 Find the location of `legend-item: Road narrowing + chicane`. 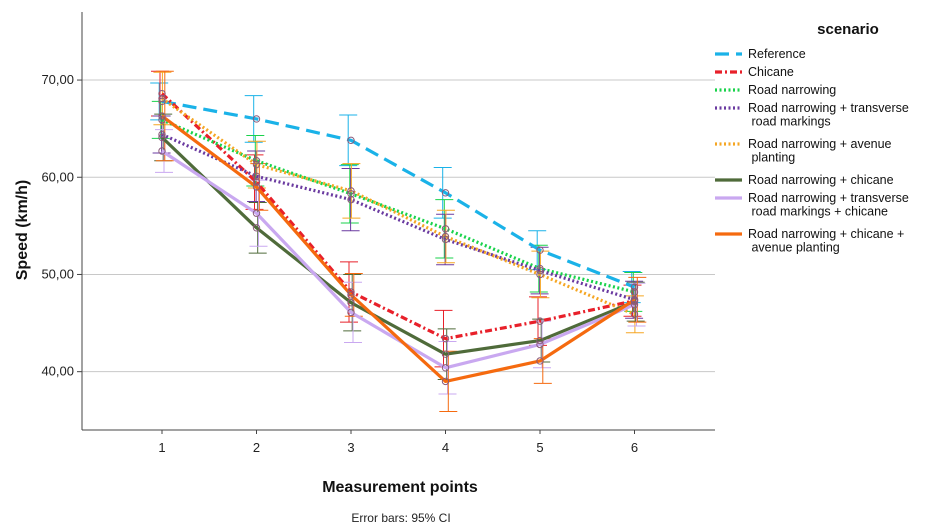

legend-item: Road narrowing + chicane is located at coordinates (804, 180).